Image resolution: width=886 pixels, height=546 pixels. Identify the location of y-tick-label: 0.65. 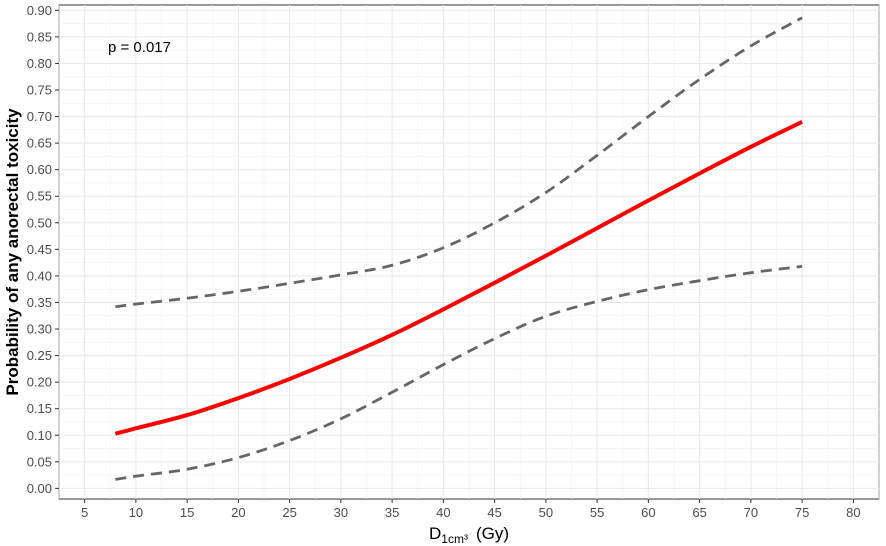
(39, 143).